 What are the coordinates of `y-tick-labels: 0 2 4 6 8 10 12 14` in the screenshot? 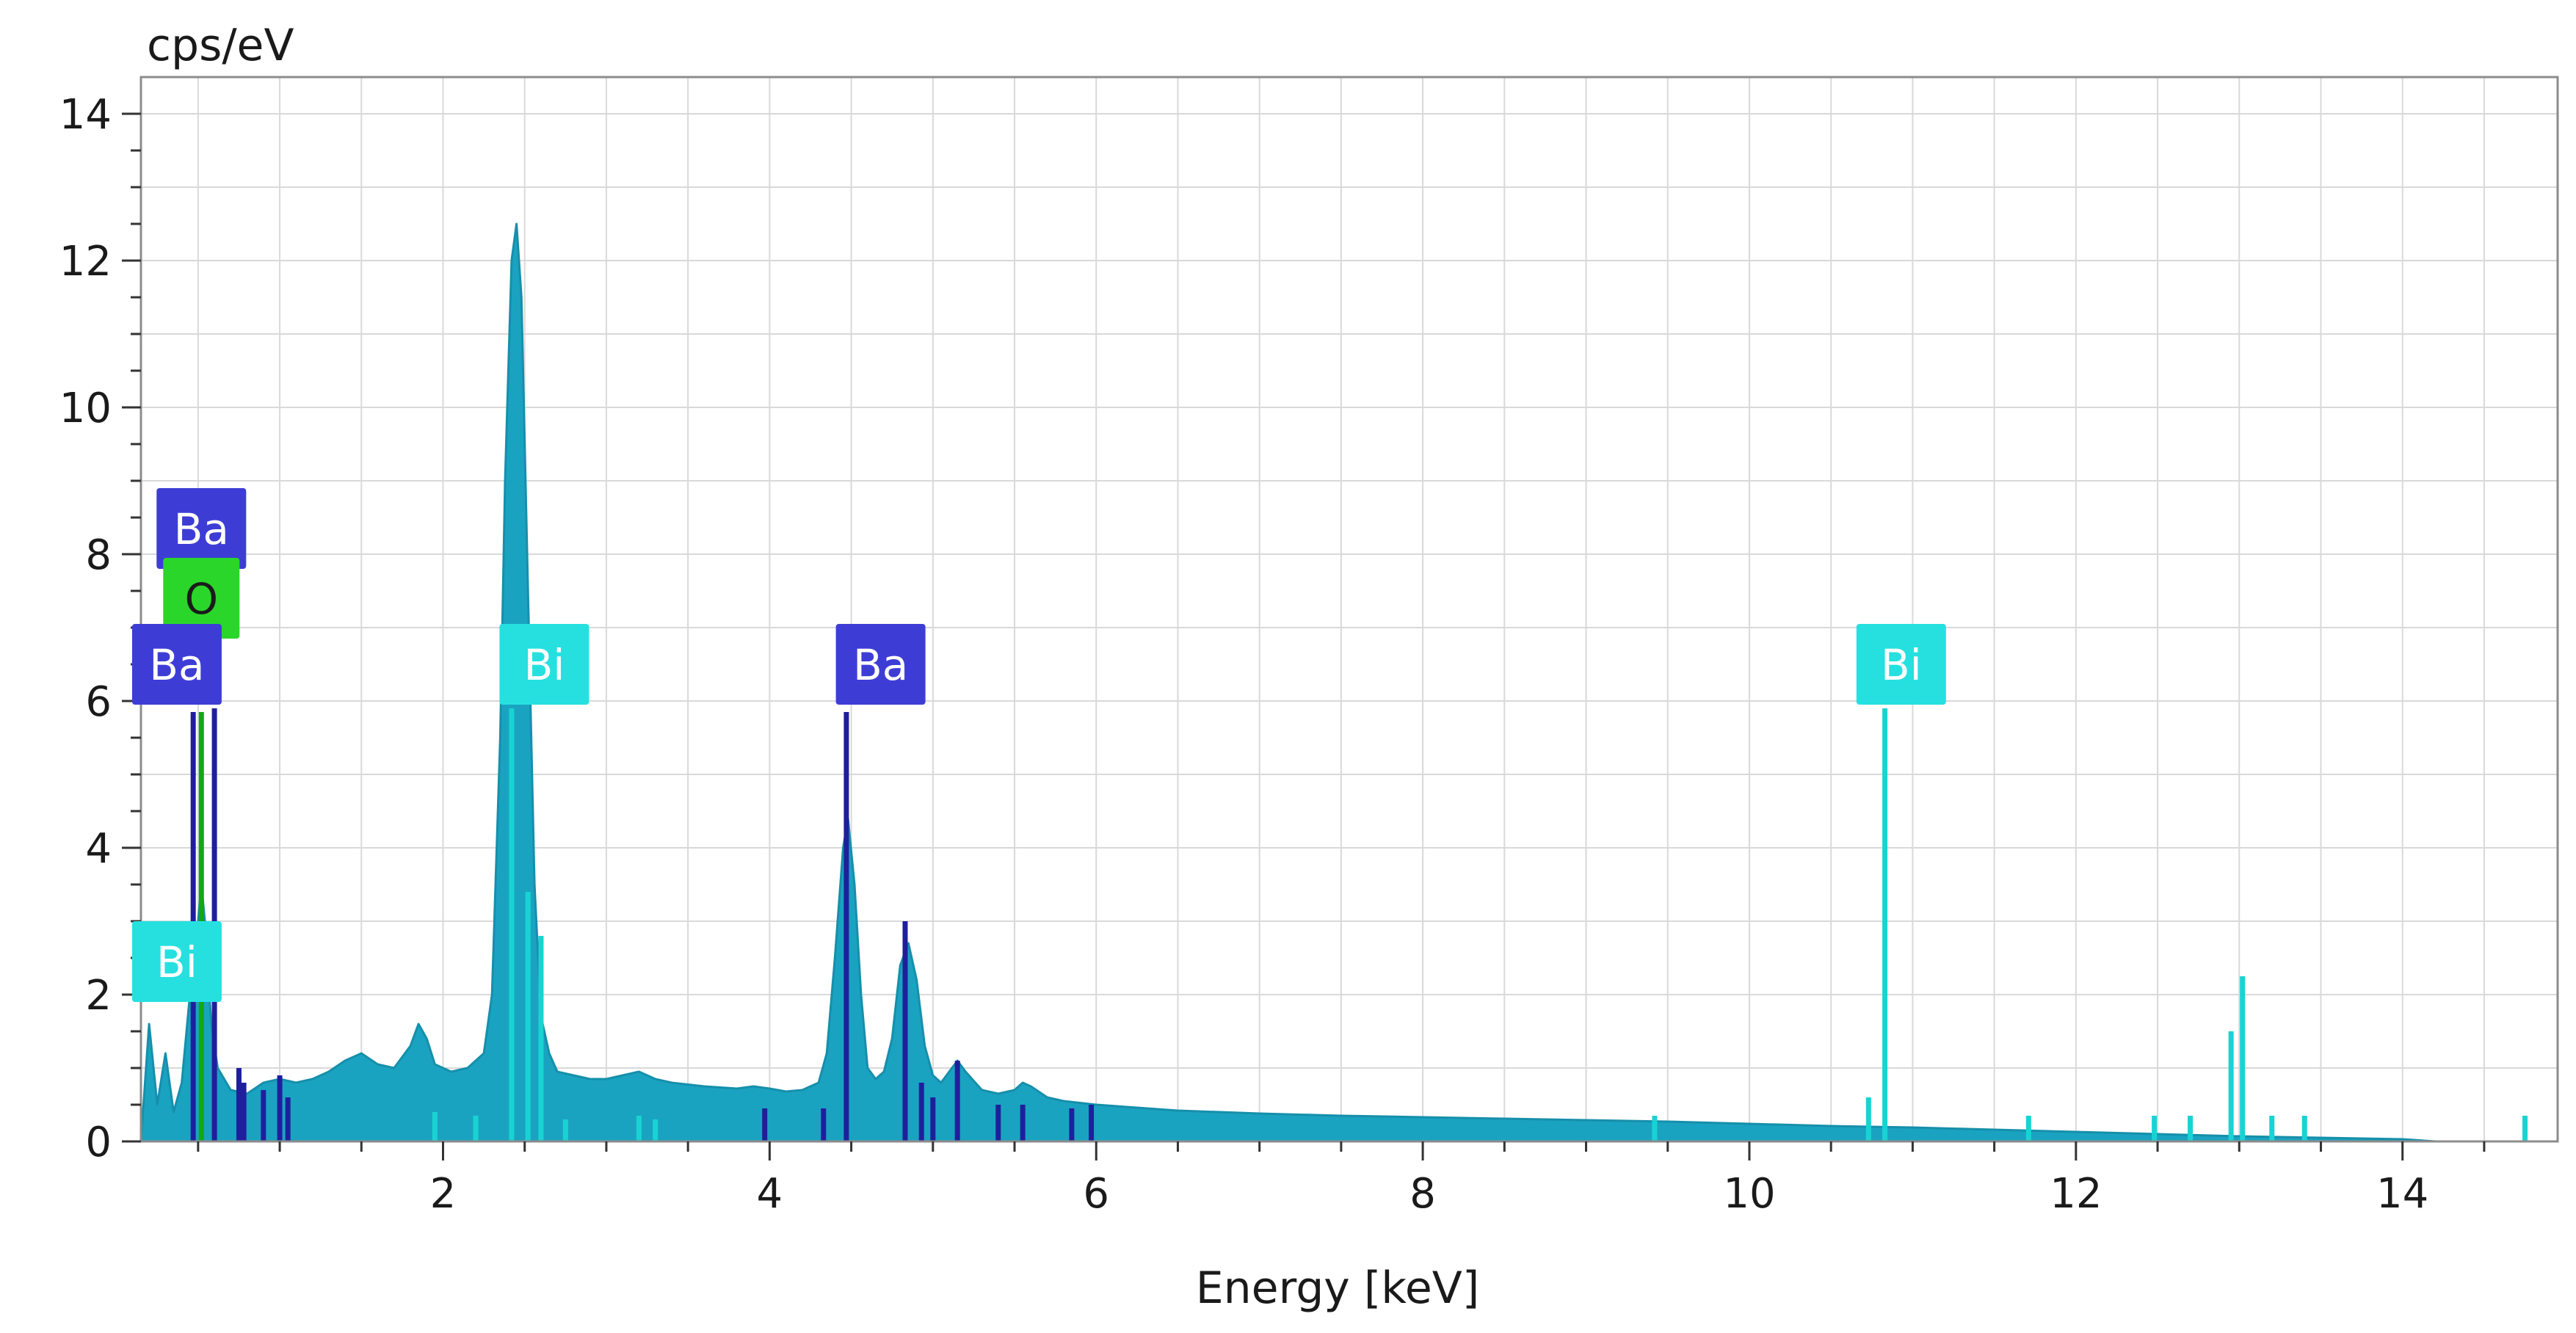 It's located at (86, 629).